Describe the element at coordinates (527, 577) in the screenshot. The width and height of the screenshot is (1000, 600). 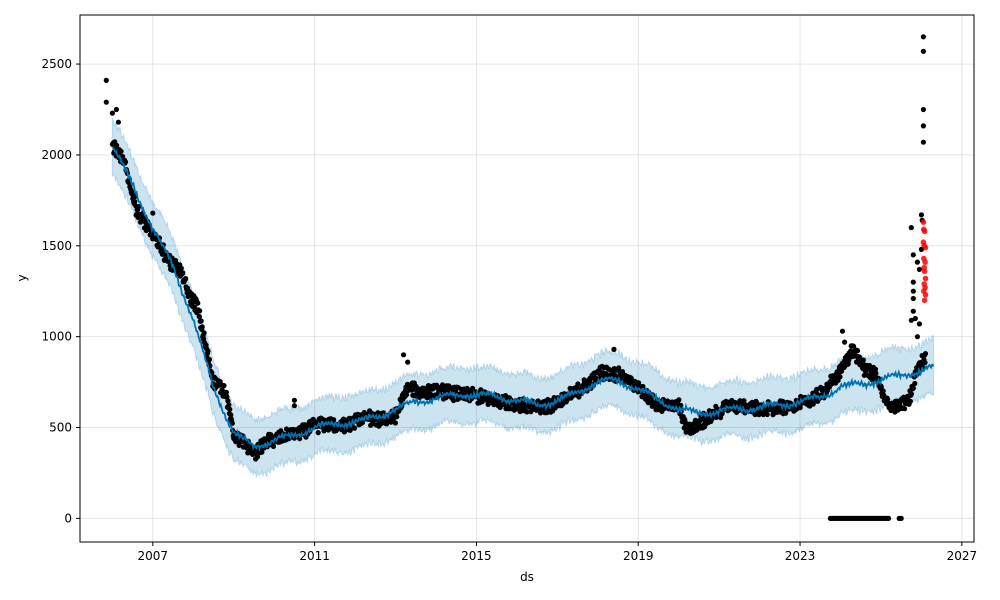
I see `x-axis-label: ds` at that location.